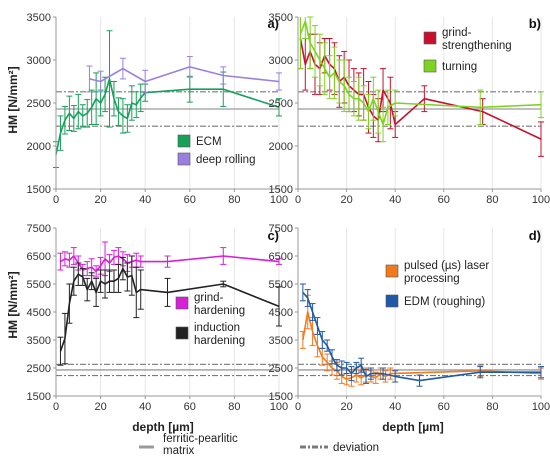 The width and height of the screenshot is (550, 464). I want to click on panel-d-y-tick-label: 5500, so click(281, 285).